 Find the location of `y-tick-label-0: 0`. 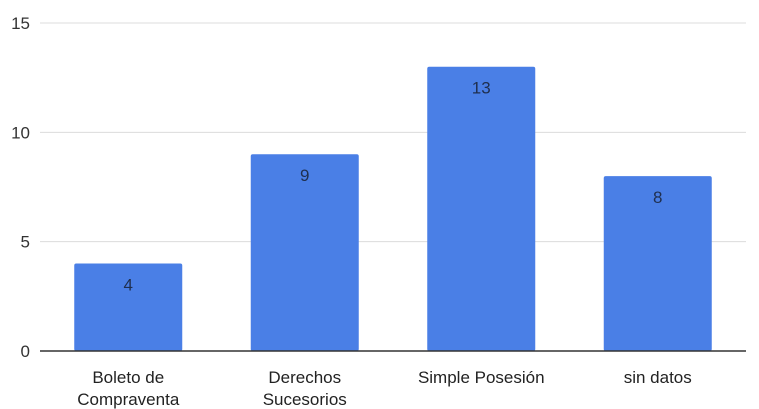

y-tick-label-0: 0 is located at coordinates (25, 351).